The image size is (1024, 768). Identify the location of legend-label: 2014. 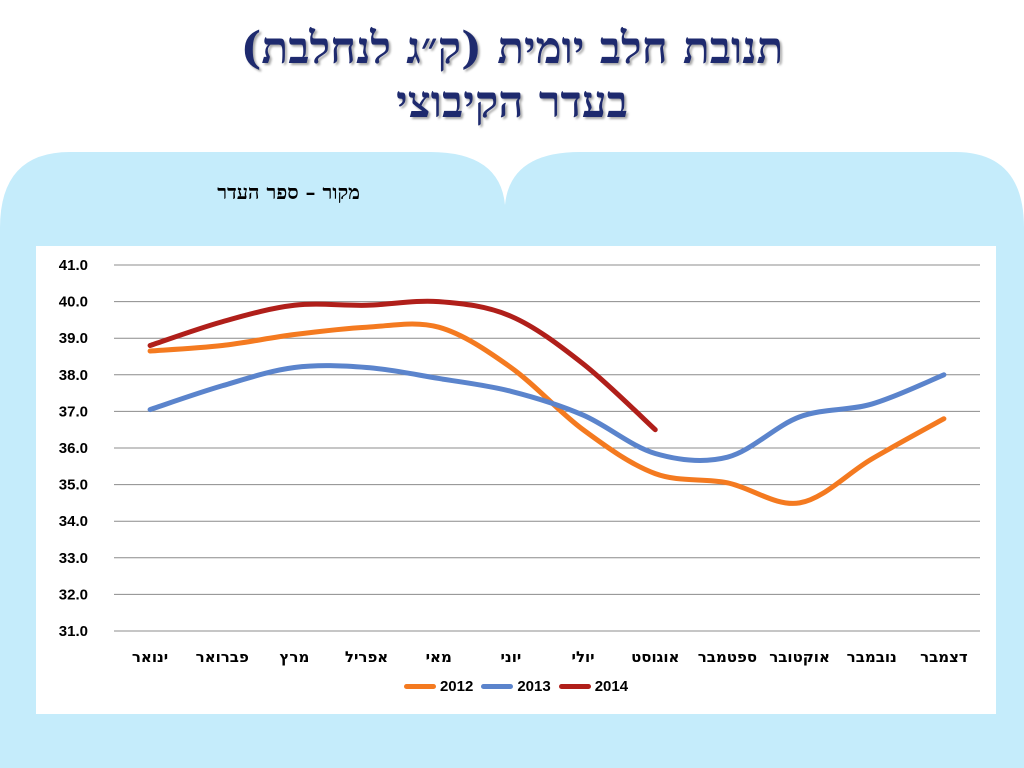
(611, 686).